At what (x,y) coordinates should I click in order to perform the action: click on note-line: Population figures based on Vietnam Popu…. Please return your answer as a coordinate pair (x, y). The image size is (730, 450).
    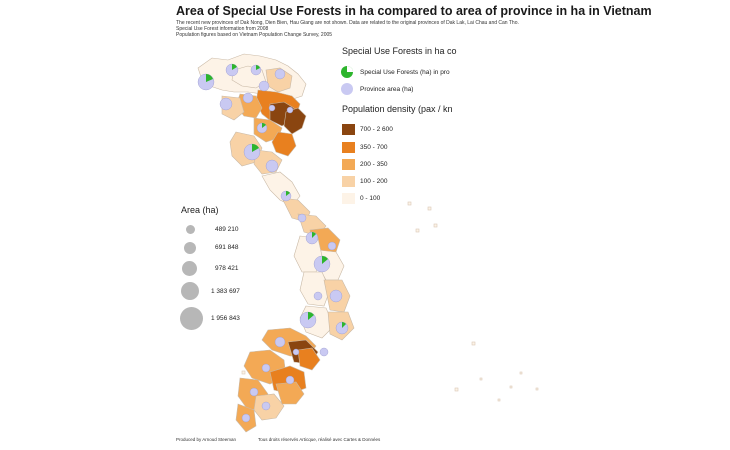
    Looking at the image, I should click on (254, 35).